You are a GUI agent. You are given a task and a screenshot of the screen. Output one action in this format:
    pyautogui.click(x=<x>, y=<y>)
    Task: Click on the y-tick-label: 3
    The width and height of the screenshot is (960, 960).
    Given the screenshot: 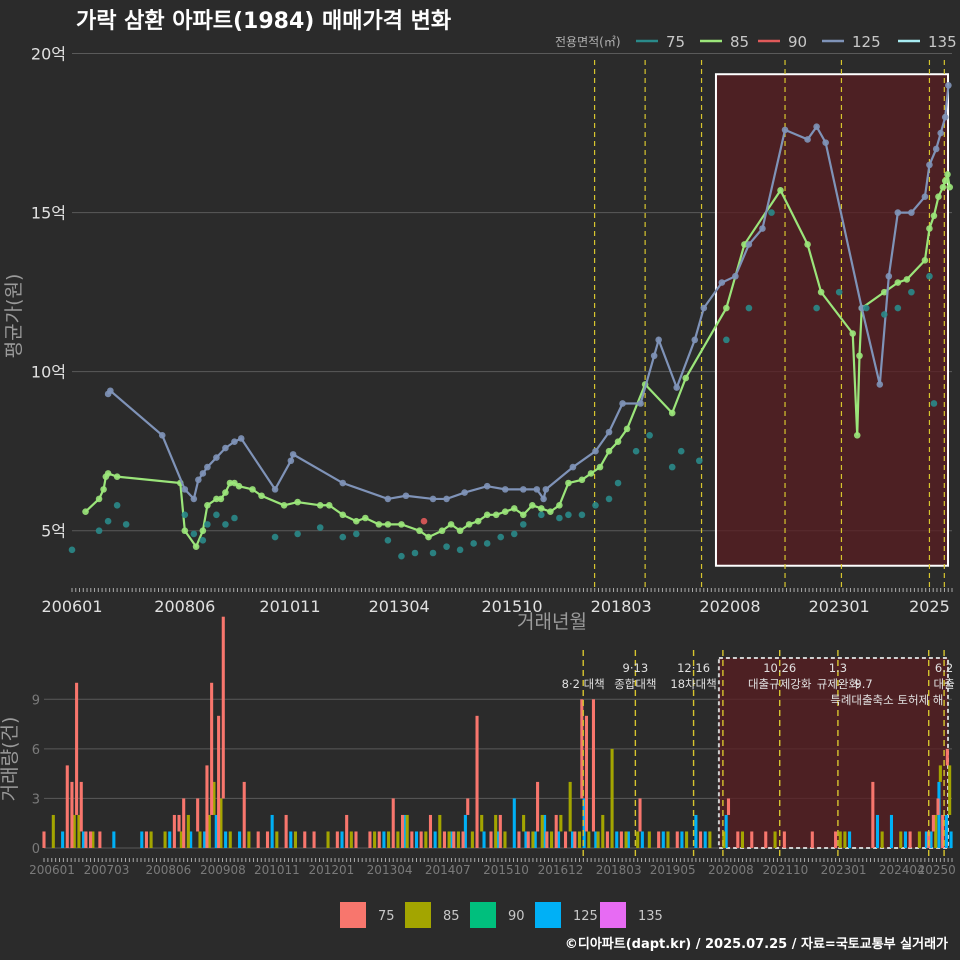 What is the action you would take?
    pyautogui.click(x=36, y=799)
    